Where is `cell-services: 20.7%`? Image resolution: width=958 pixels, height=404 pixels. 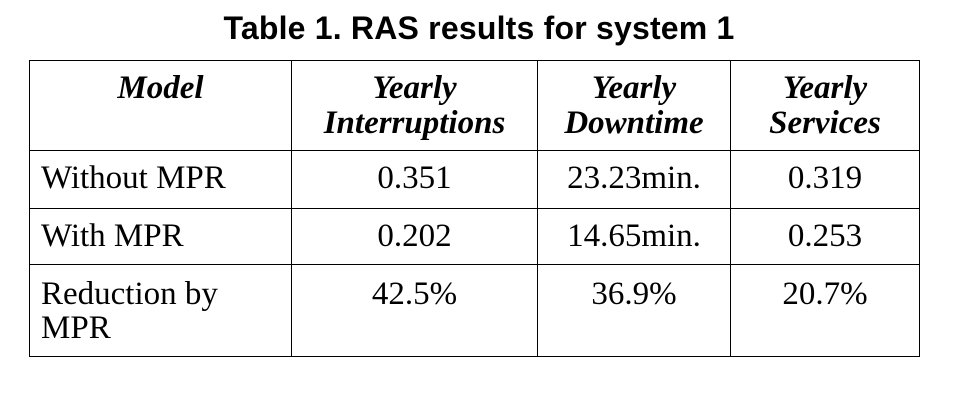 cell-services: 20.7% is located at coordinates (825, 310).